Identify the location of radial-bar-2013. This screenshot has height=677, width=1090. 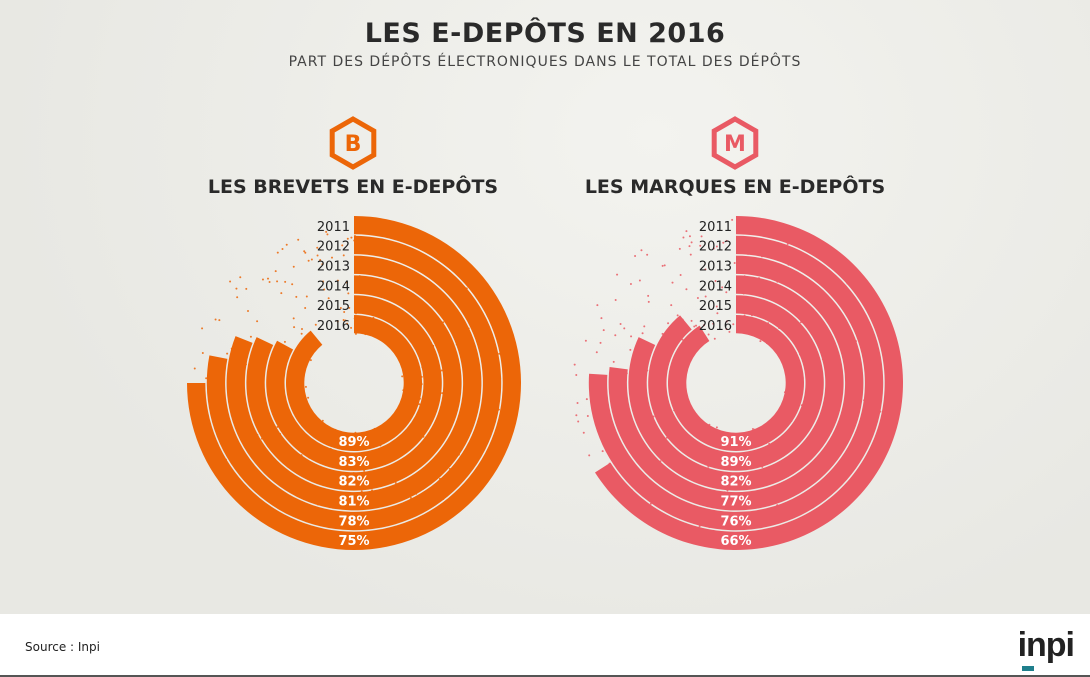
(736, 383).